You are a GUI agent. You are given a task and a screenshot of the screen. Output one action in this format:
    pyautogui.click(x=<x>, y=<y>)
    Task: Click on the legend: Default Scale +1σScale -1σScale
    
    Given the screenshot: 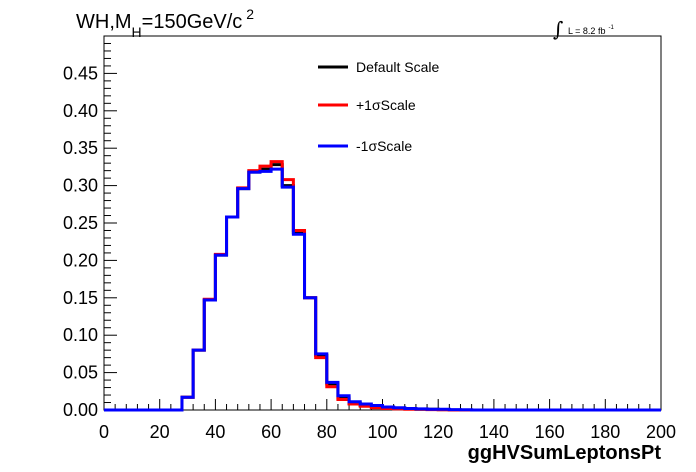 What is the action you would take?
    pyautogui.click(x=378, y=106)
    